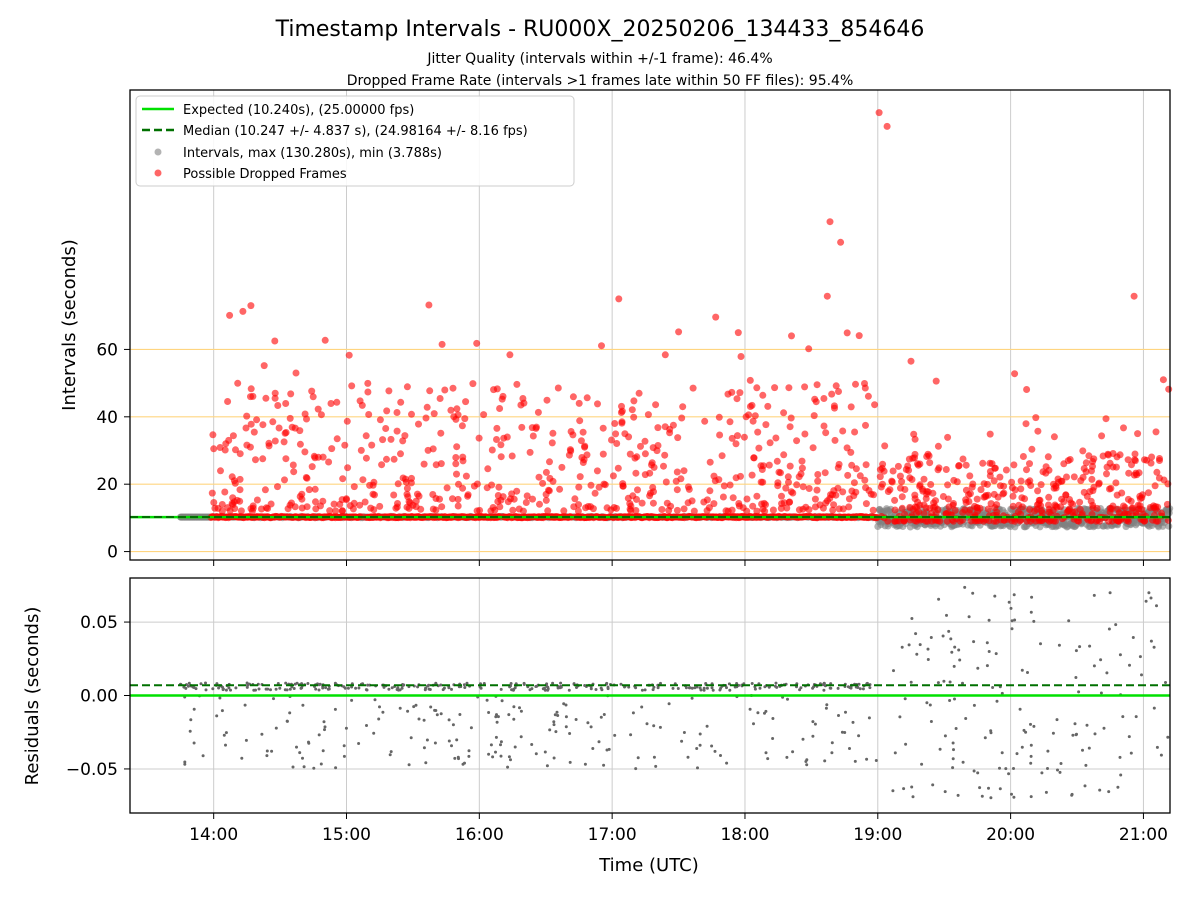 This screenshot has width=1200, height=900. I want to click on legend-expected-label: Expected (10.240s), (25.00000 fps), so click(298, 110).